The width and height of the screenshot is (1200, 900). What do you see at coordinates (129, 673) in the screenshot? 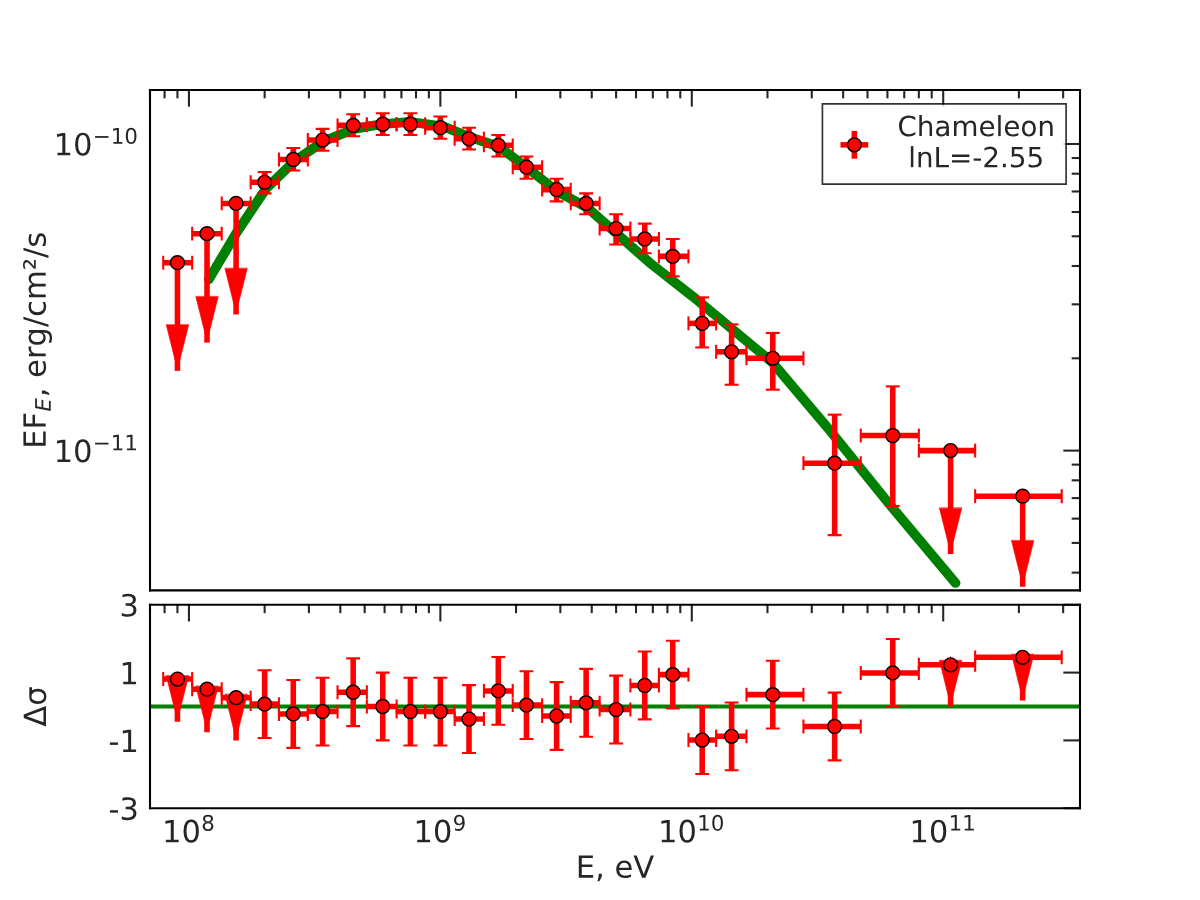
I see `y-tick-label: 1` at bounding box center [129, 673].